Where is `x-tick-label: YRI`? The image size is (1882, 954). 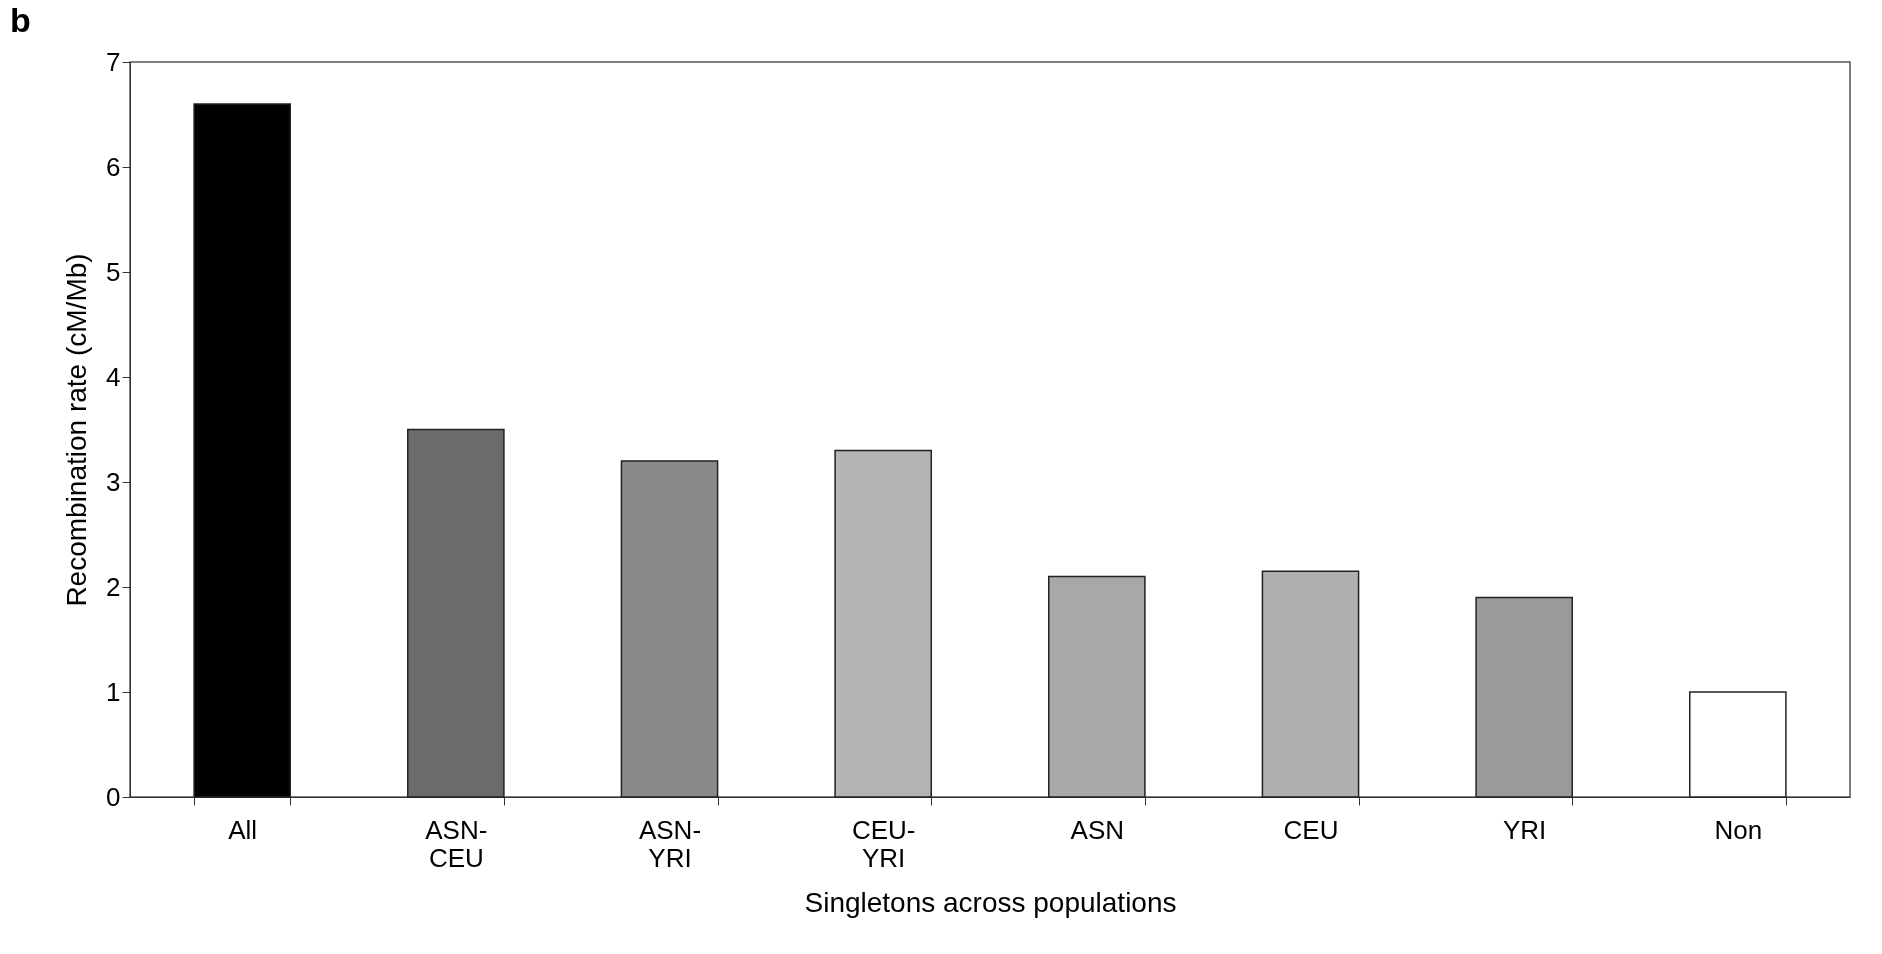 x-tick-label: YRI is located at coordinates (1524, 829).